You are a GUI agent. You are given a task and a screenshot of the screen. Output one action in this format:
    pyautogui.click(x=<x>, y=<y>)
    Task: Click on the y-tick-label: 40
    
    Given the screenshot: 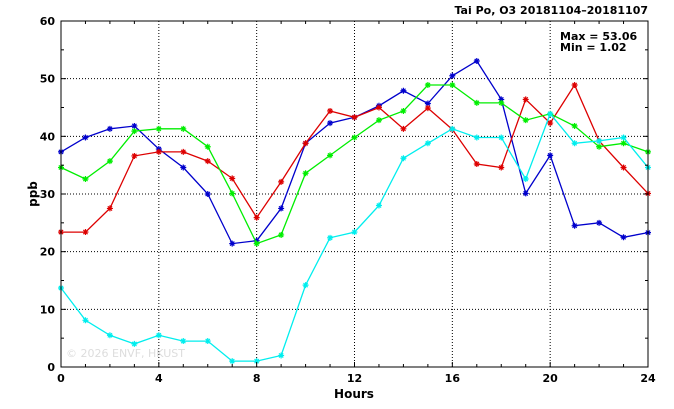 What is the action you would take?
    pyautogui.click(x=48, y=136)
    